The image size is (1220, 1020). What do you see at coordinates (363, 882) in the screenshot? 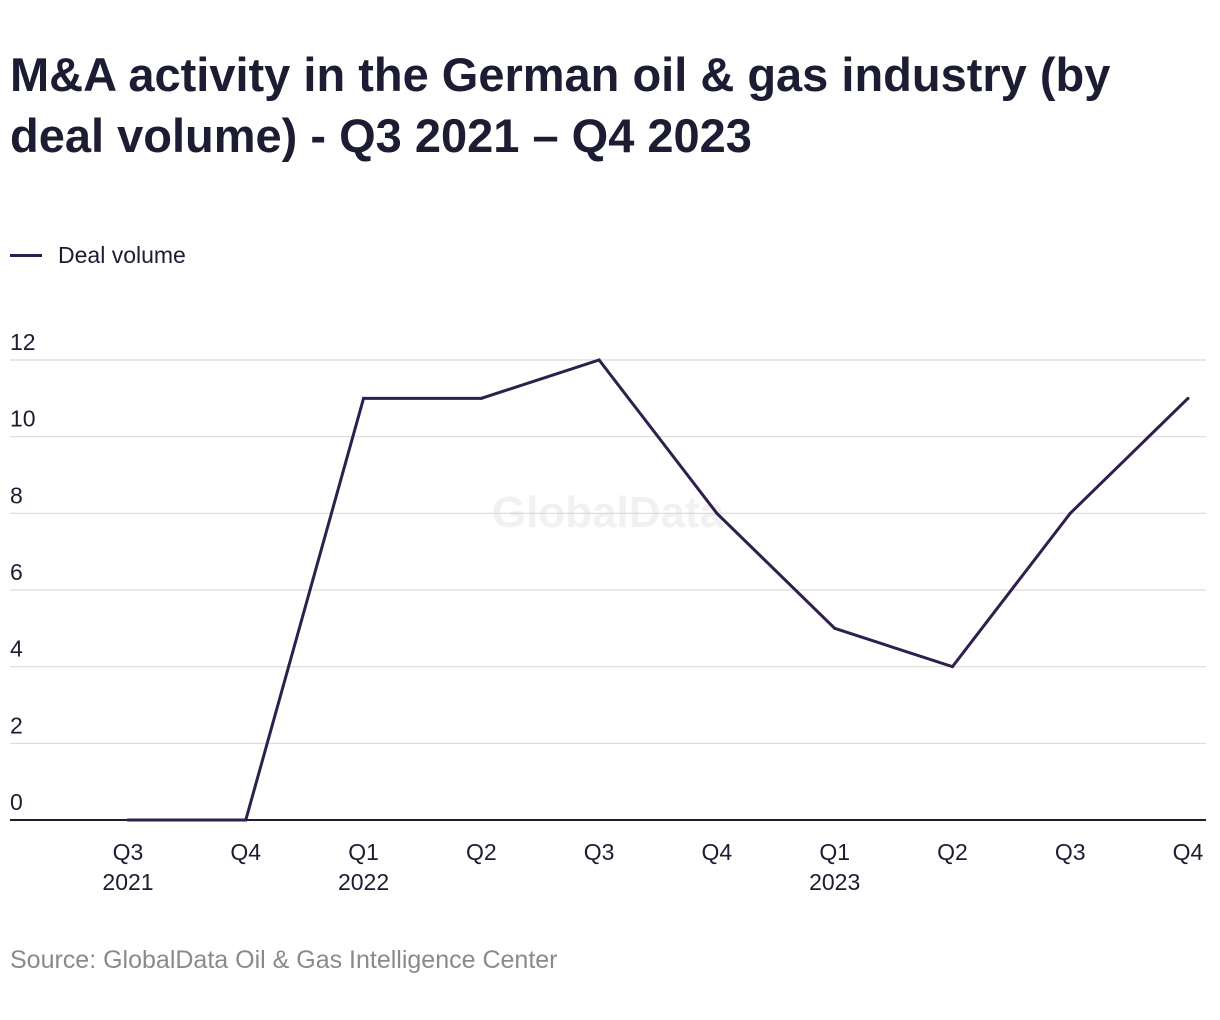
I see `x-tick-year-2: 2022` at bounding box center [363, 882].